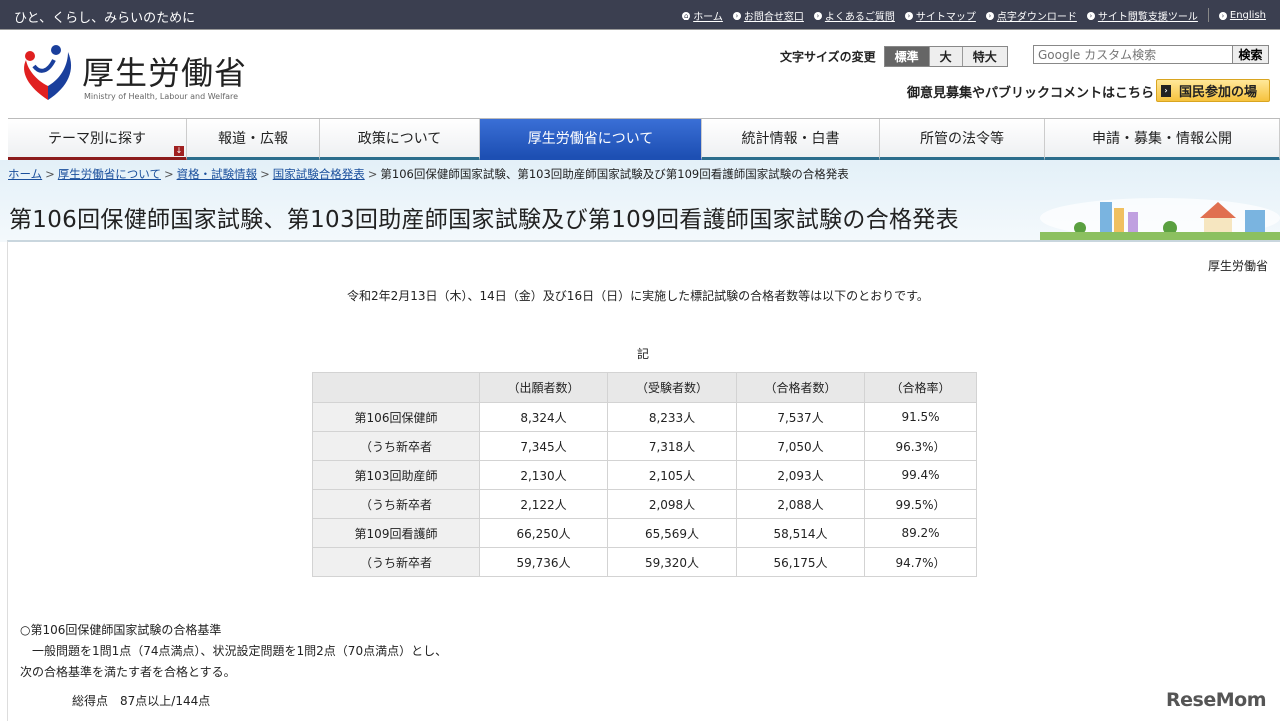 This screenshot has width=1280, height=721. I want to click on table-cell: 59,320人, so click(672, 562).